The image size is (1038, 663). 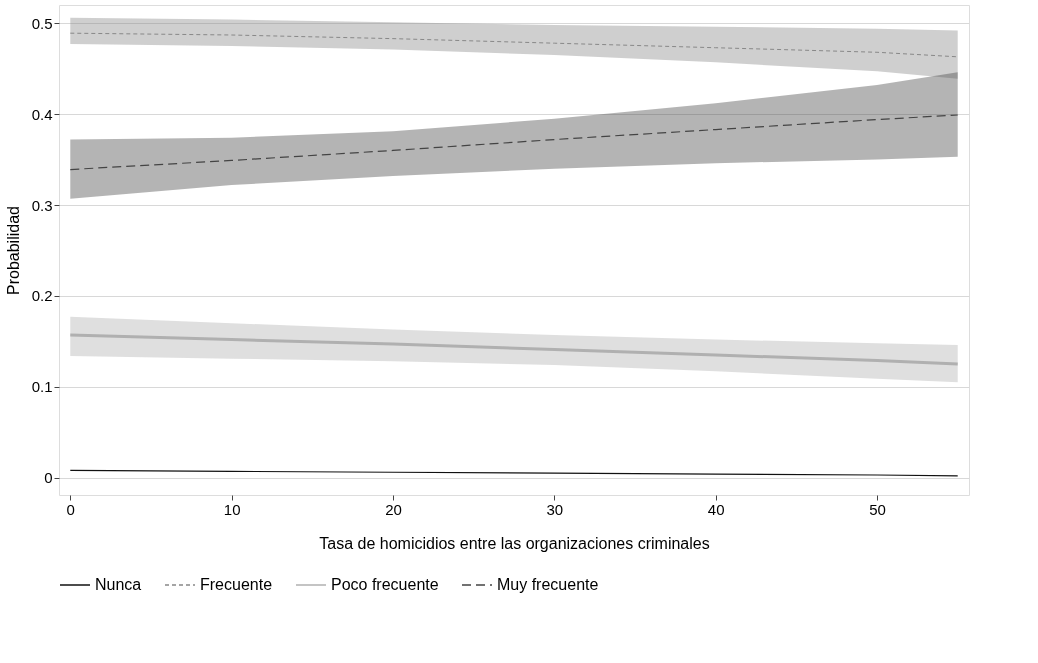 What do you see at coordinates (70, 509) in the screenshot?
I see `x-tick-label: 0` at bounding box center [70, 509].